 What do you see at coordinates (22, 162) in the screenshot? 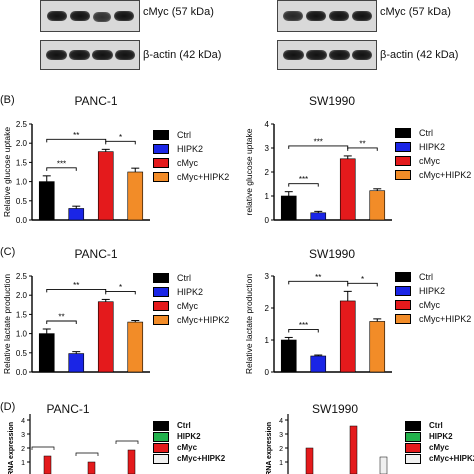
I see `y-tick-label: 1.5` at bounding box center [22, 162].